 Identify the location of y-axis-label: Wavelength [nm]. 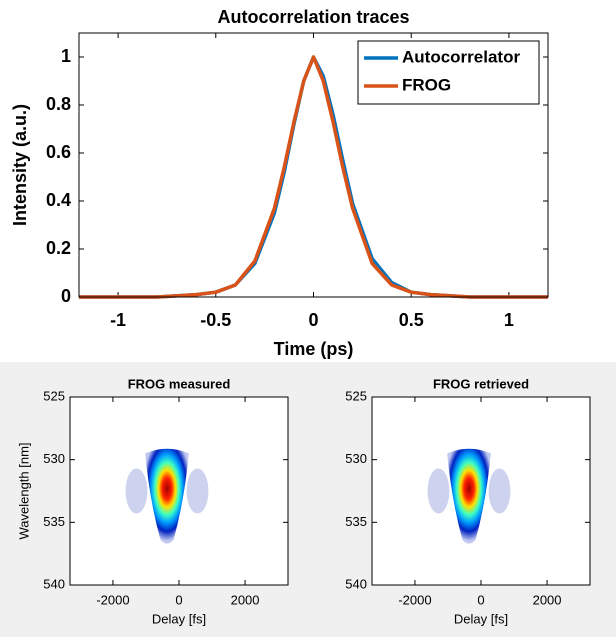
(23, 490).